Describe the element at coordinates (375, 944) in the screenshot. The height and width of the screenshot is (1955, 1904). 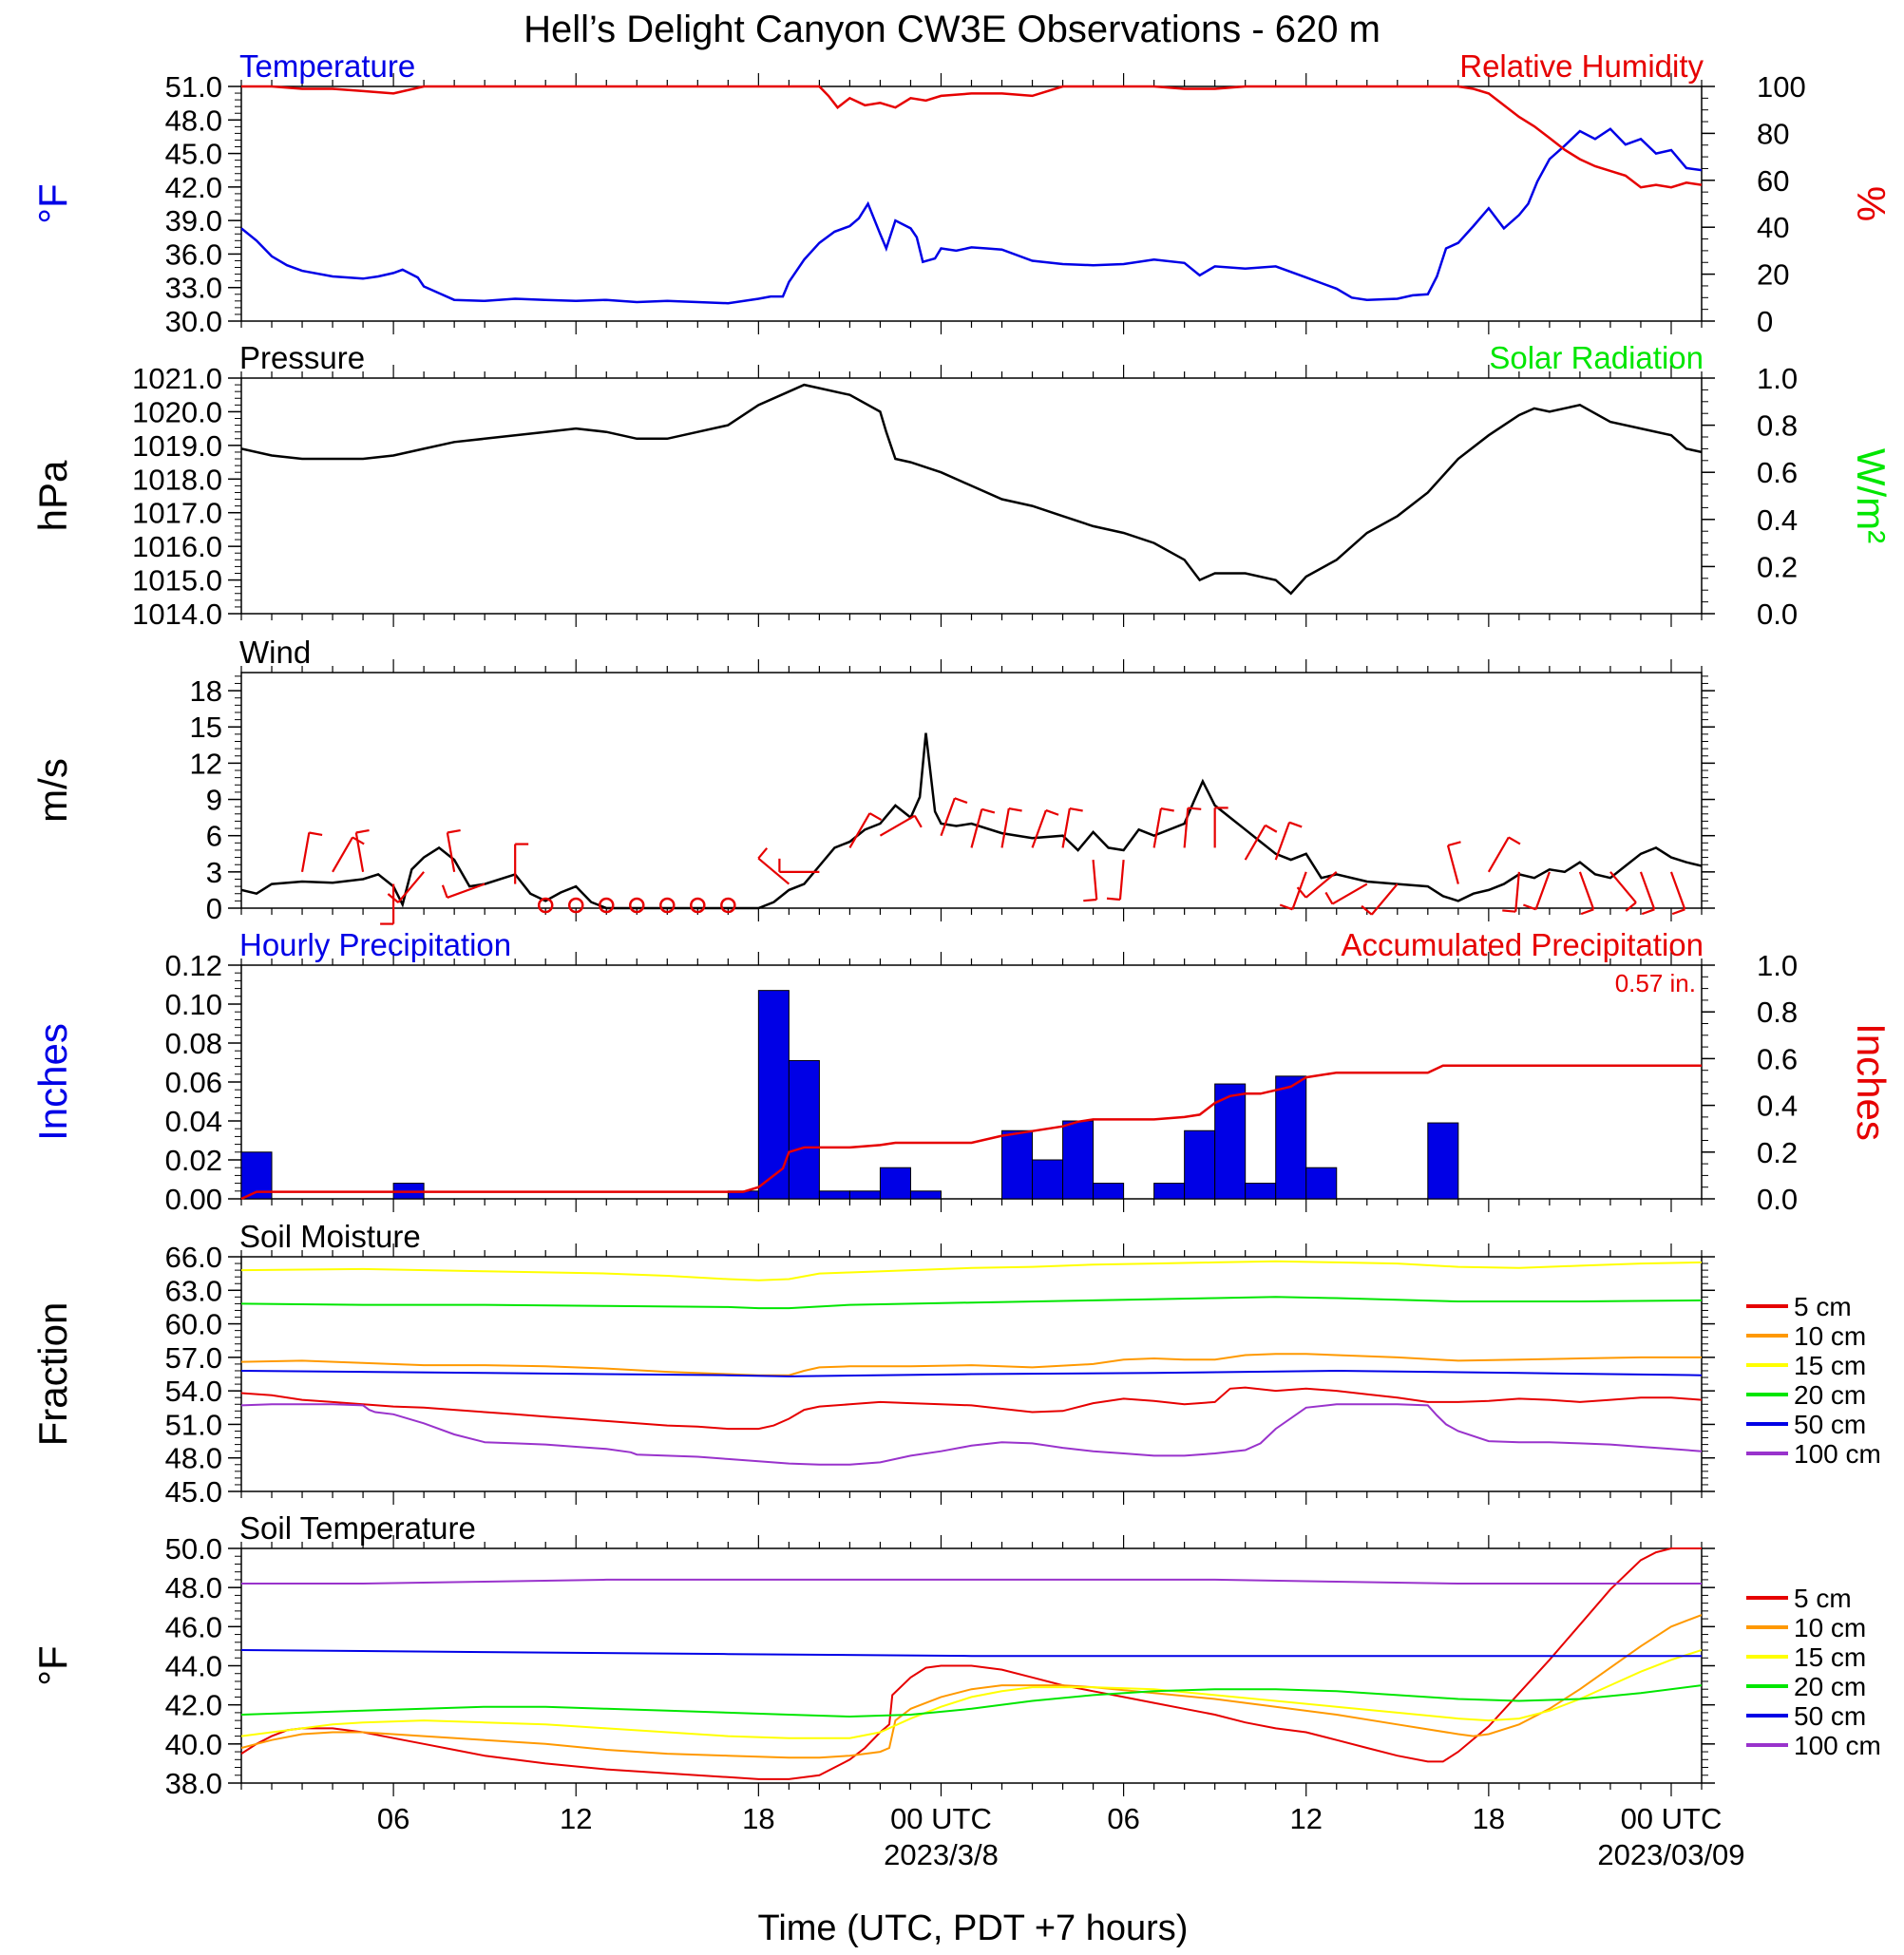
I see `panel-title-left: Hourly Precipitation` at that location.